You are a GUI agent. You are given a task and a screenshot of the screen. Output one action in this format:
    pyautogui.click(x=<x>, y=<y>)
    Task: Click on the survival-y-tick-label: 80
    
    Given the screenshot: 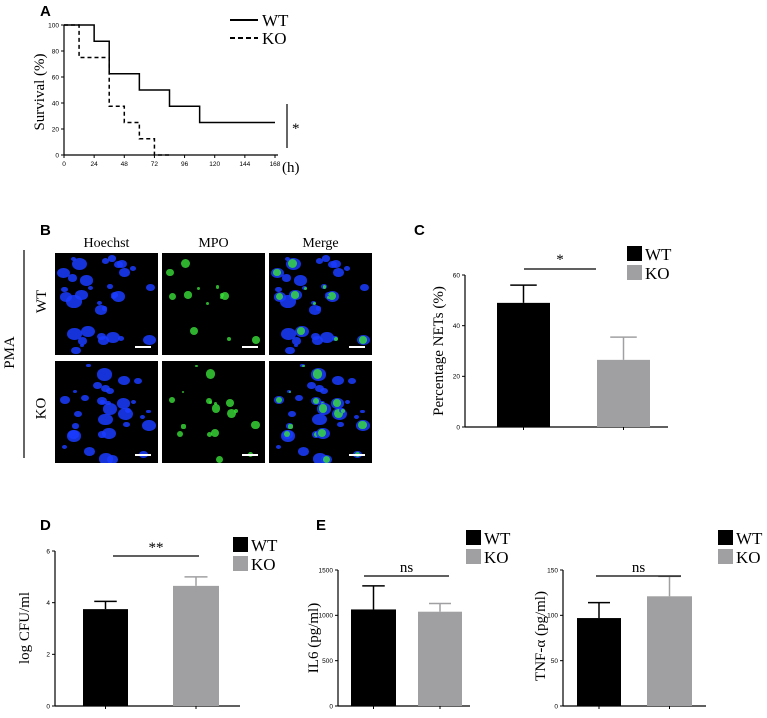 What is the action you would take?
    pyautogui.click(x=56, y=51)
    